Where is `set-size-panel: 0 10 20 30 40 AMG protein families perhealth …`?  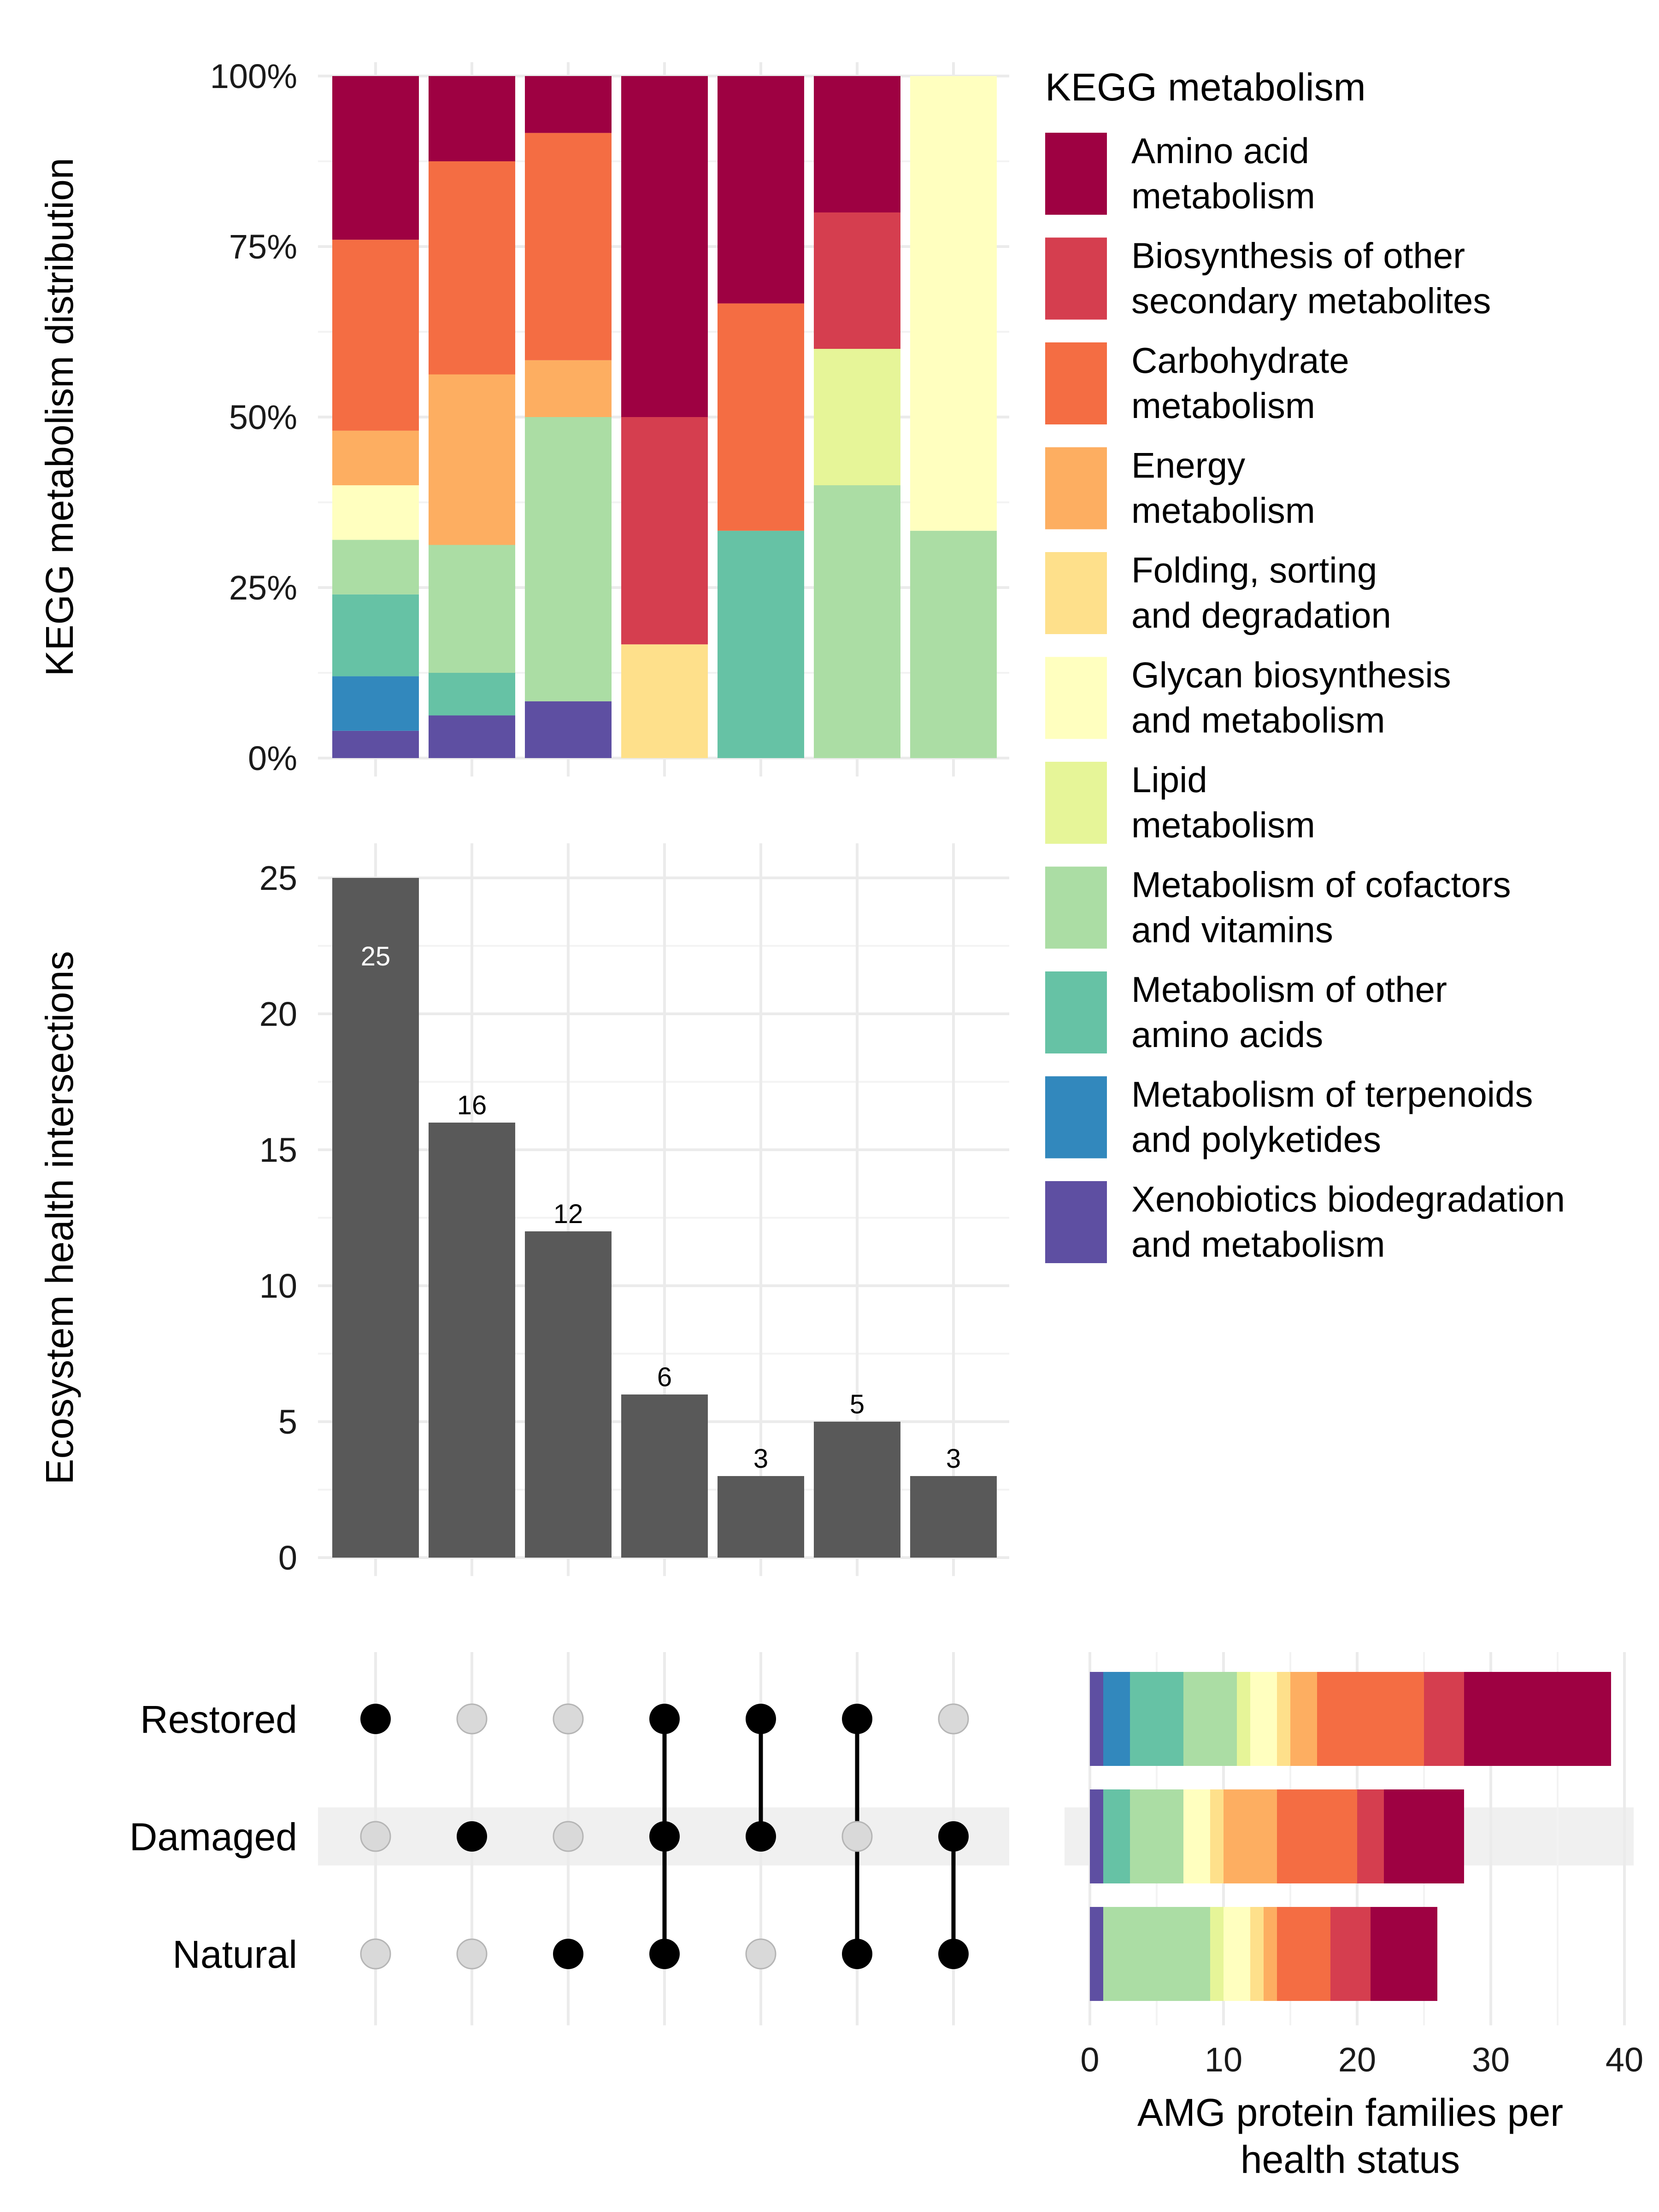
set-size-panel: 0 10 20 30 40 AMG protein families perhealth … is located at coordinates (1354, 1916).